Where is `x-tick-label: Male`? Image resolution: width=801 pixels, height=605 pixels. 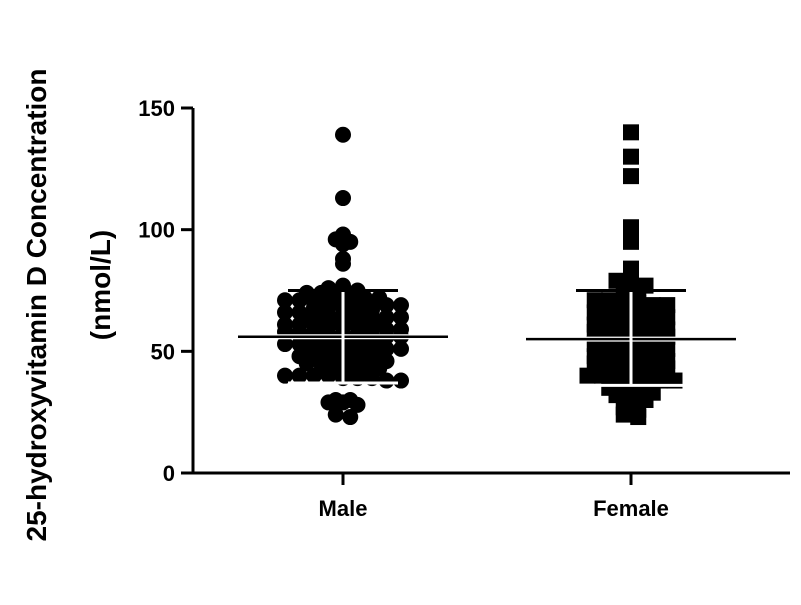
x-tick-label: Male is located at coordinates (343, 508).